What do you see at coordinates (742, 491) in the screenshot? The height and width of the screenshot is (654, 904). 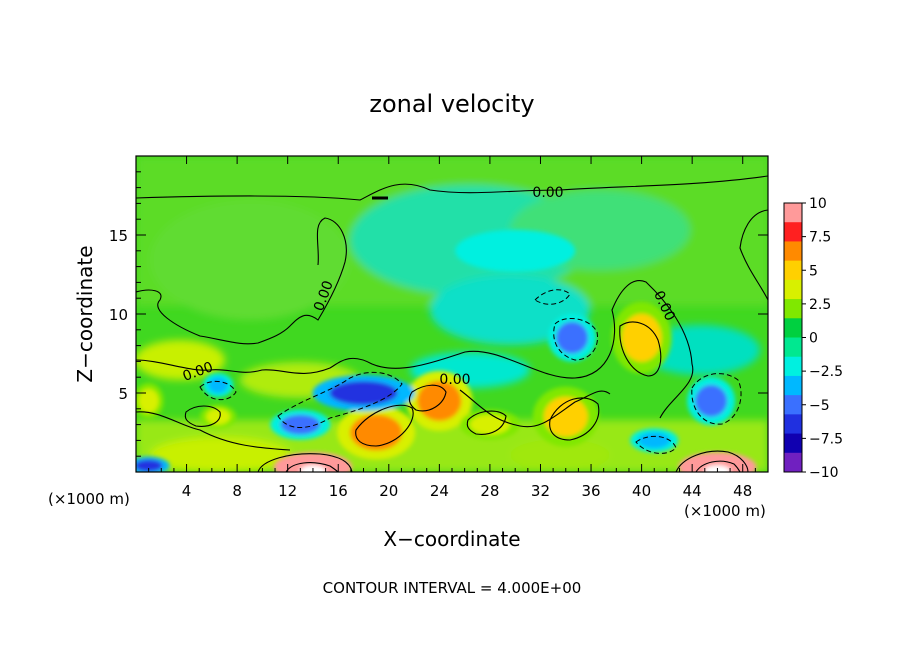 I see `x-tick-label: 48` at bounding box center [742, 491].